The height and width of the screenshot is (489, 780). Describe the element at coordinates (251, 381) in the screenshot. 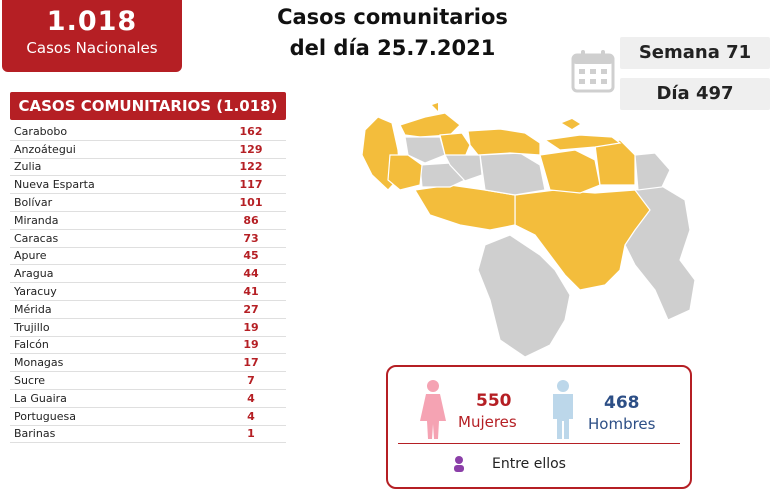

I see `state-cases: 7` at that location.